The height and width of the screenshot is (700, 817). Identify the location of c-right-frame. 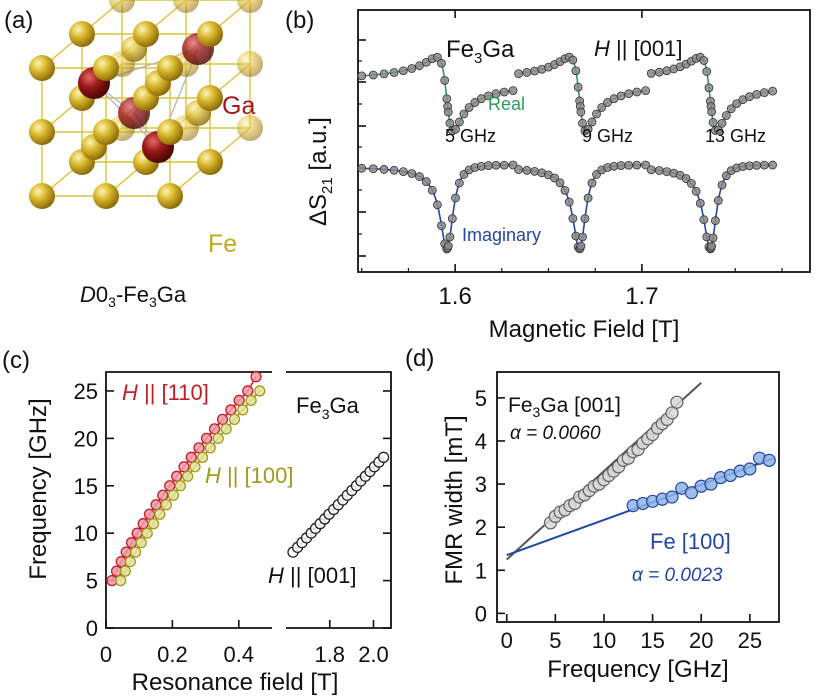
(339, 500).